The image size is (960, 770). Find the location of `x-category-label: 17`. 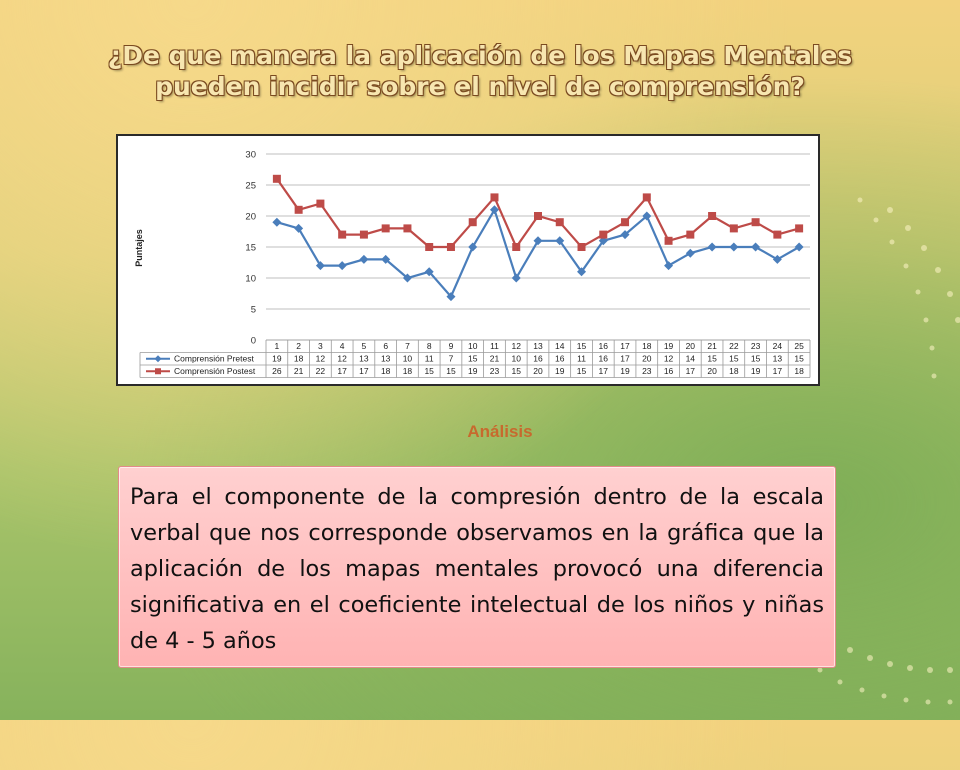

x-category-label: 17 is located at coordinates (625, 346).